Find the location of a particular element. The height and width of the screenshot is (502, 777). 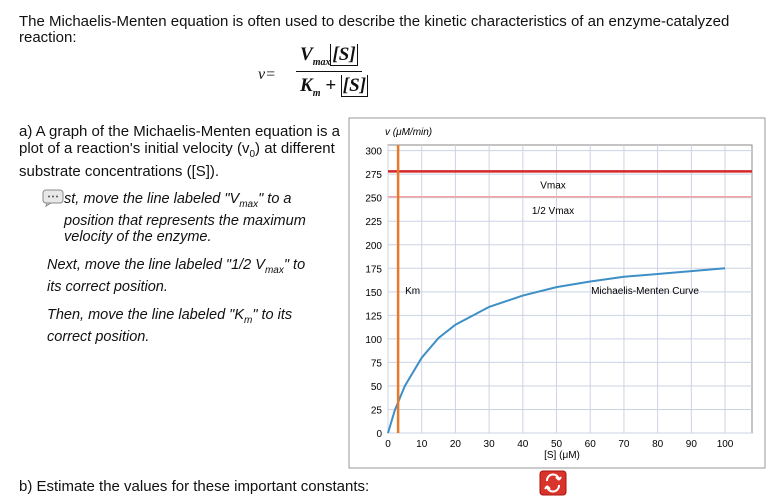

y-axis-label: v (μM/min) is located at coordinates (408, 132).